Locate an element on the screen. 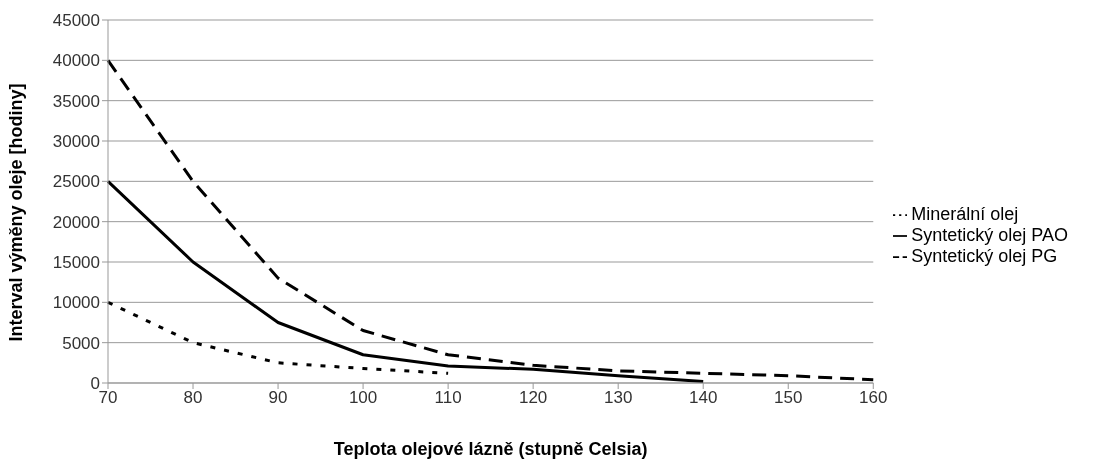 The image size is (1099, 474). x-axis-title: Teplota olejové lázně (stupně Celsia) is located at coordinates (490, 449).